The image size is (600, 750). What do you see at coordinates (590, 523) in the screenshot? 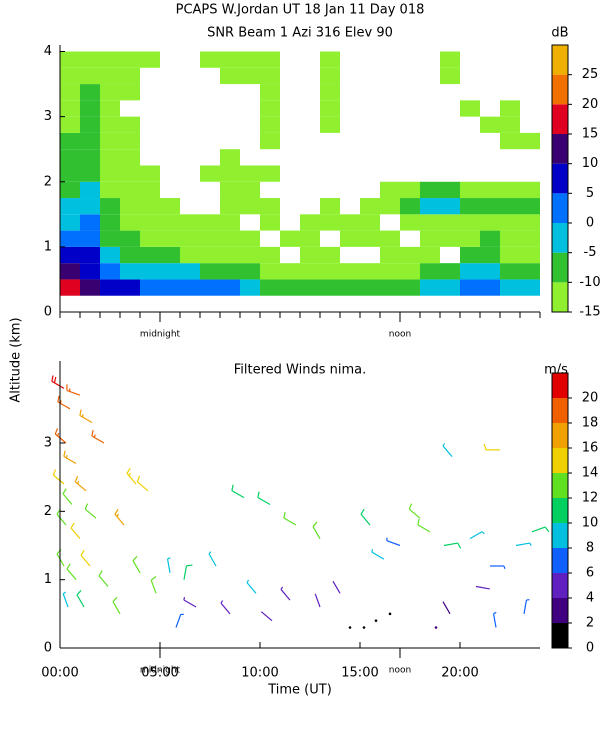
I see `colorbar-tick-label: 10` at bounding box center [590, 523].